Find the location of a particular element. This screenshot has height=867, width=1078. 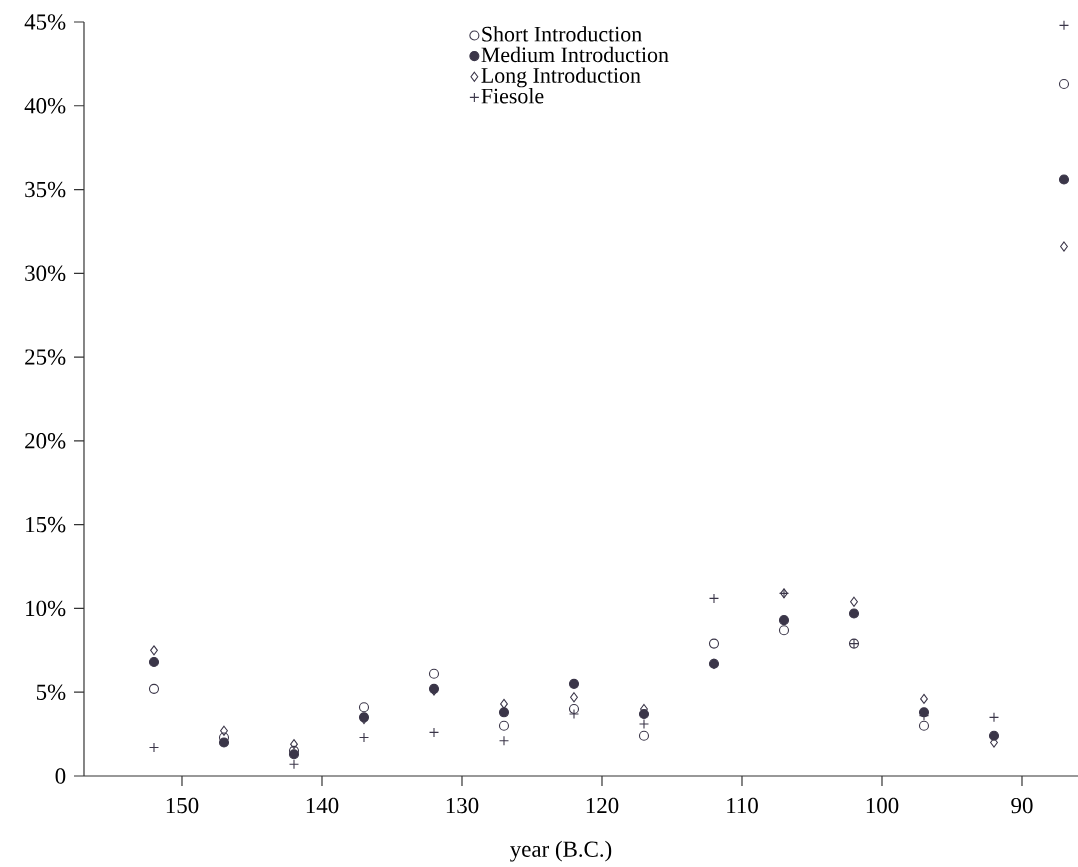

x-tick-label: 100 is located at coordinates (882, 805).